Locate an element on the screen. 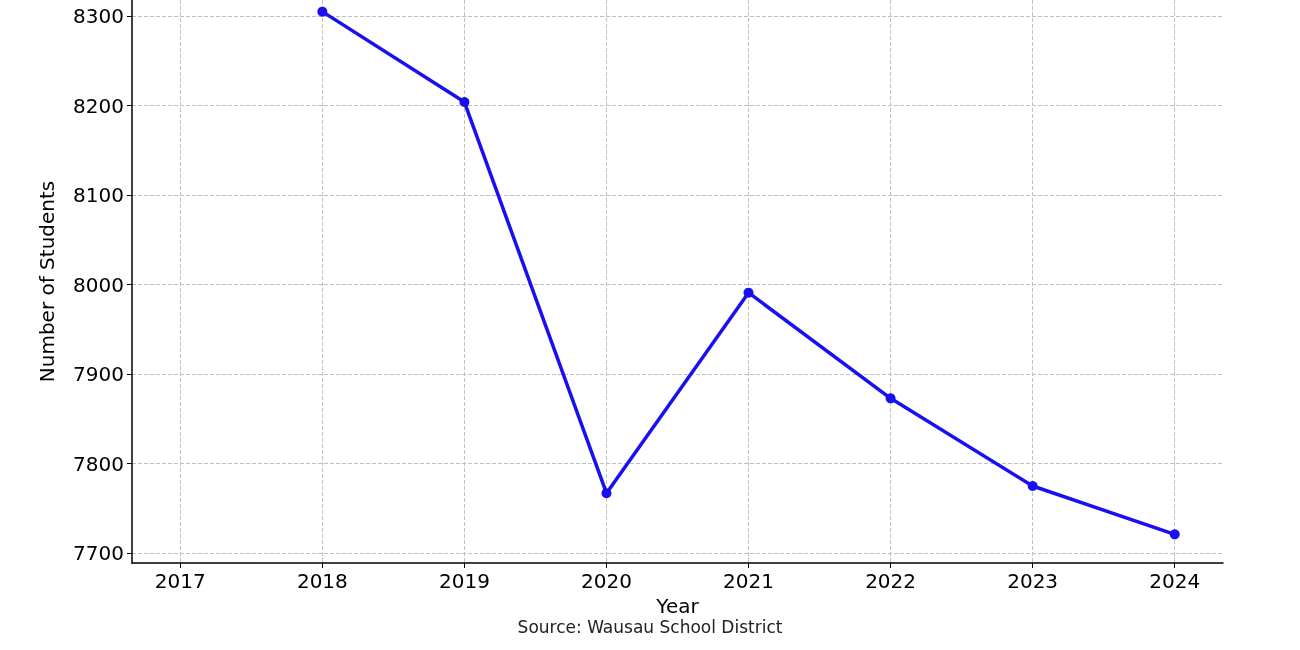  y-tick-label: 8300 is located at coordinates (98, 16).